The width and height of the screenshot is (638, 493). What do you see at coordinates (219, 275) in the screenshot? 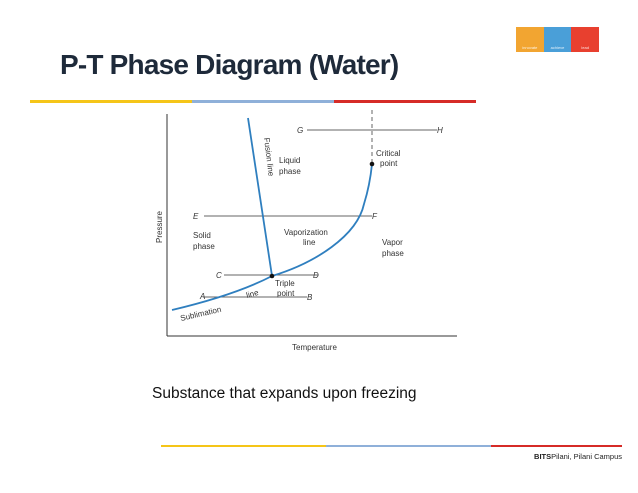
I see `label-c: C` at bounding box center [219, 275].